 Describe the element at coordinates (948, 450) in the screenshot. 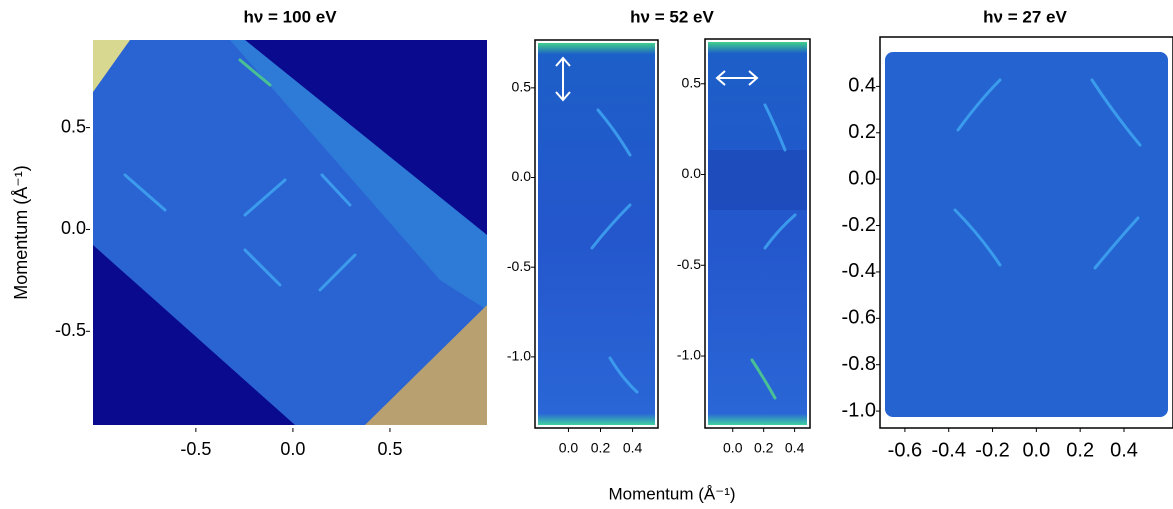

I see `x-tick-label: -0.4` at that location.